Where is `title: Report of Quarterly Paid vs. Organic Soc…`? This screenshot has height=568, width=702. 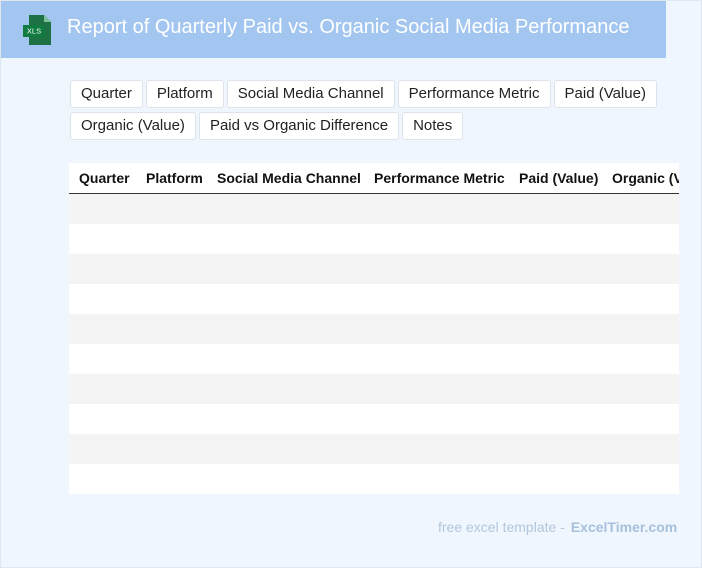
title: Report of Quarterly Paid vs. Organic Soc… is located at coordinates (348, 27).